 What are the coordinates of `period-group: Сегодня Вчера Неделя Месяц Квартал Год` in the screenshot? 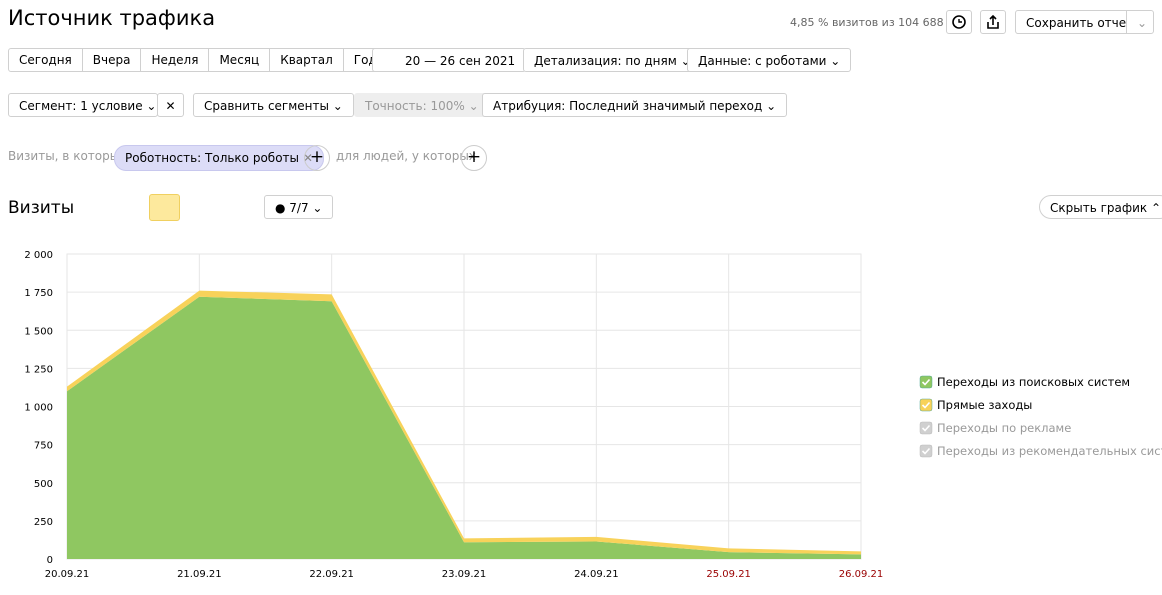 It's located at (198, 60).